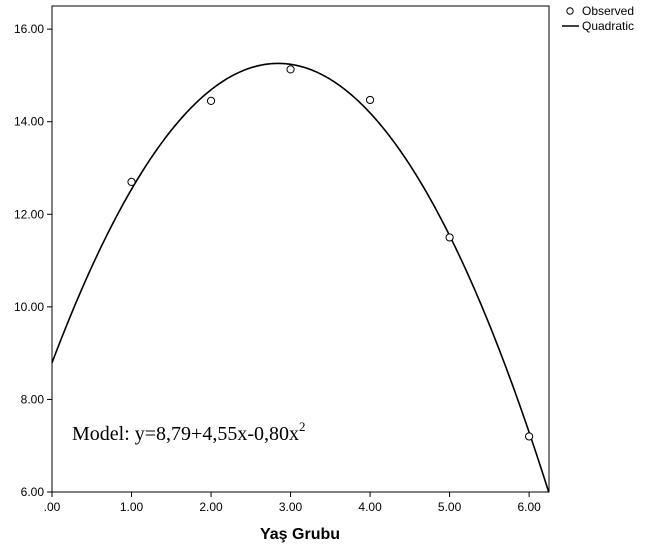  What do you see at coordinates (211, 507) in the screenshot?
I see `x-tick-label: 2.00` at bounding box center [211, 507].